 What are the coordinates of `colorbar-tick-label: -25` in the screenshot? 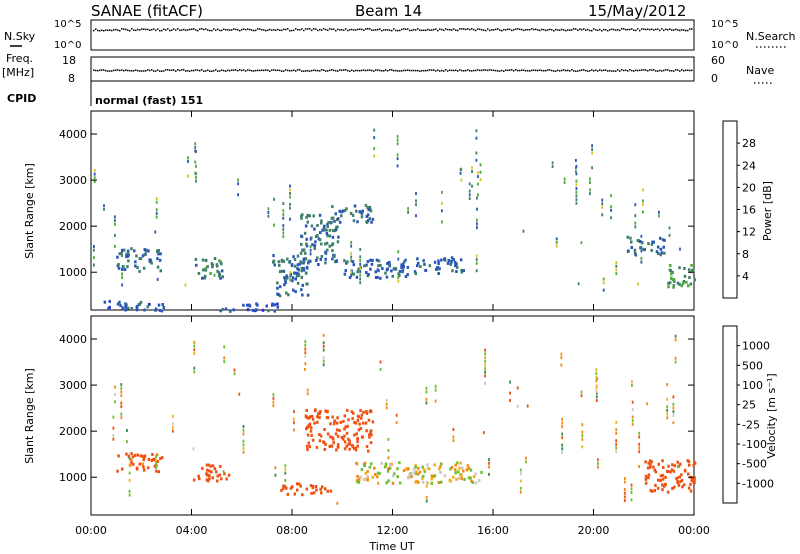 It's located at (751, 424).